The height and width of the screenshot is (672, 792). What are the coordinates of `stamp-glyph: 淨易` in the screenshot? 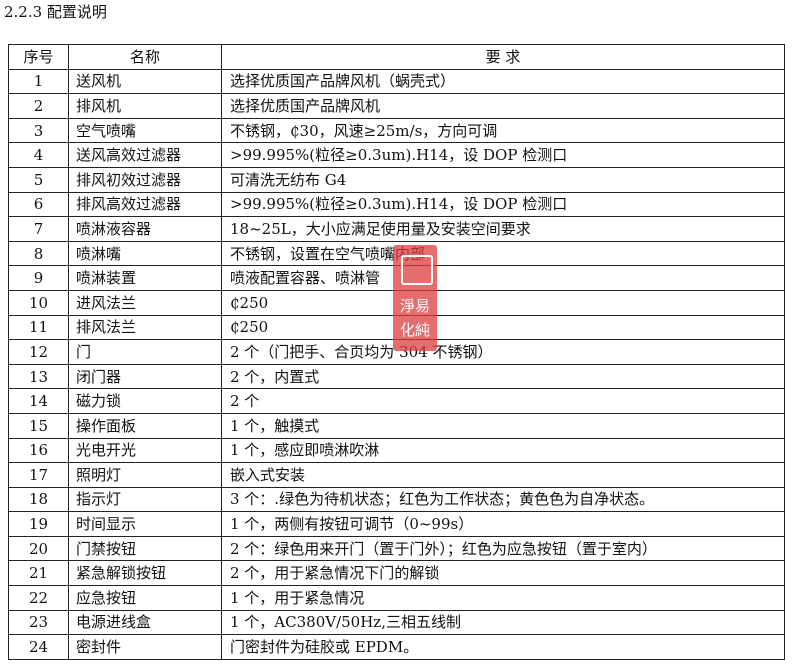 It's located at (414, 306).